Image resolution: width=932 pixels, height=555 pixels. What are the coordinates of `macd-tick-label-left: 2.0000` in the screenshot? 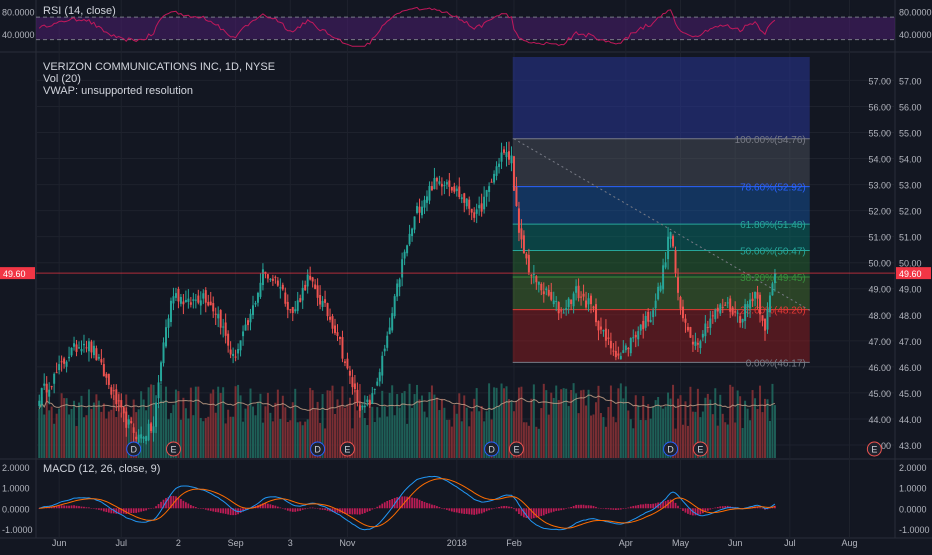 It's located at (16, 468).